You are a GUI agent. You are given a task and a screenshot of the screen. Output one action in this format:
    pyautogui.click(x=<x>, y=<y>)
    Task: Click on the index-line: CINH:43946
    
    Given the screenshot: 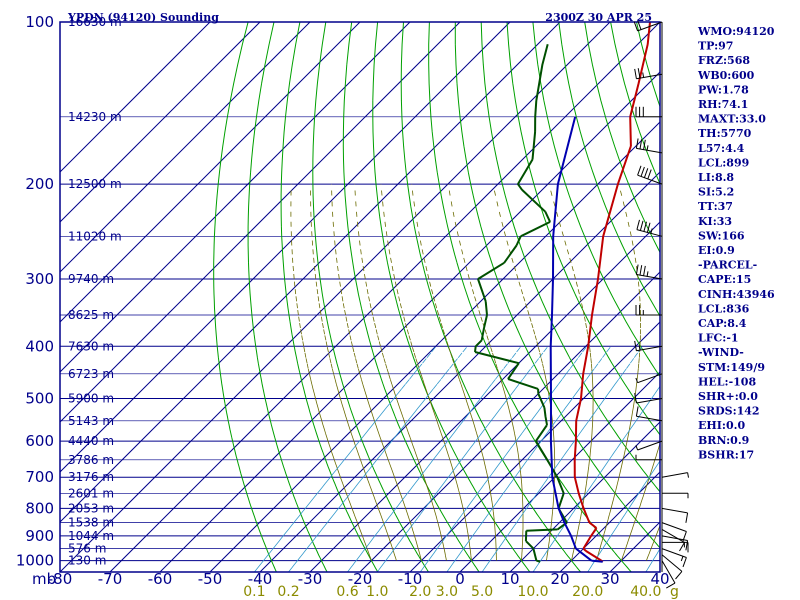 What is the action you would take?
    pyautogui.click(x=736, y=294)
    